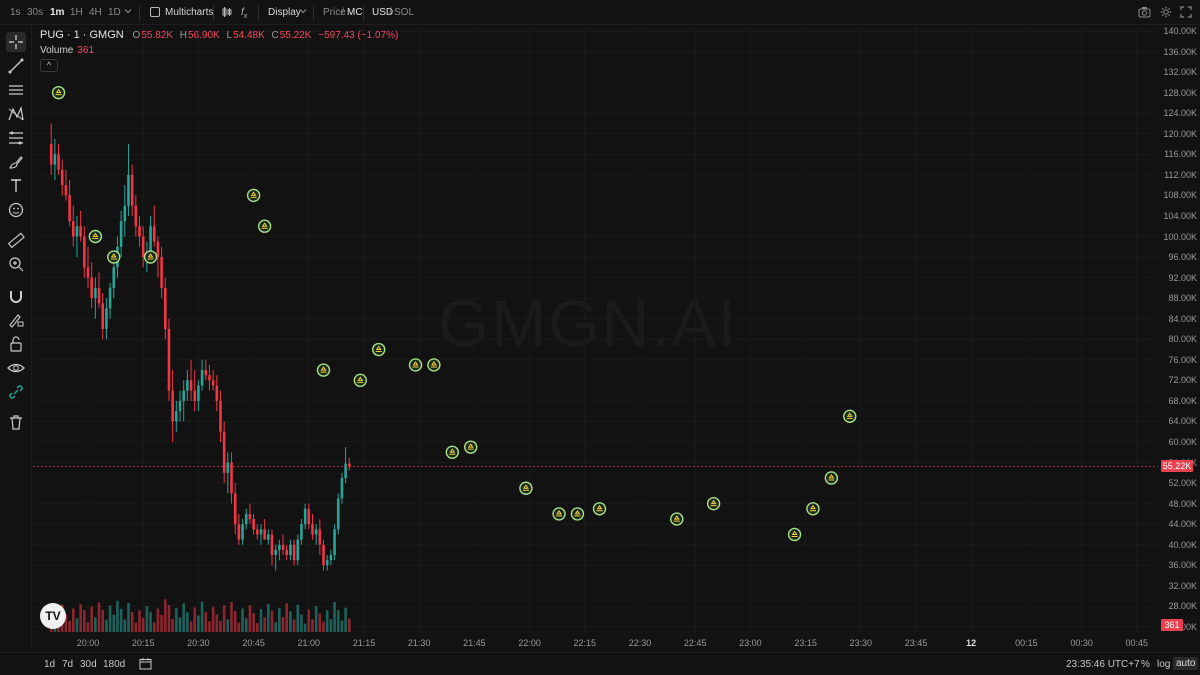 The image size is (1200, 675). What do you see at coordinates (95, 12) in the screenshot?
I see `interval-4h: 4H` at bounding box center [95, 12].